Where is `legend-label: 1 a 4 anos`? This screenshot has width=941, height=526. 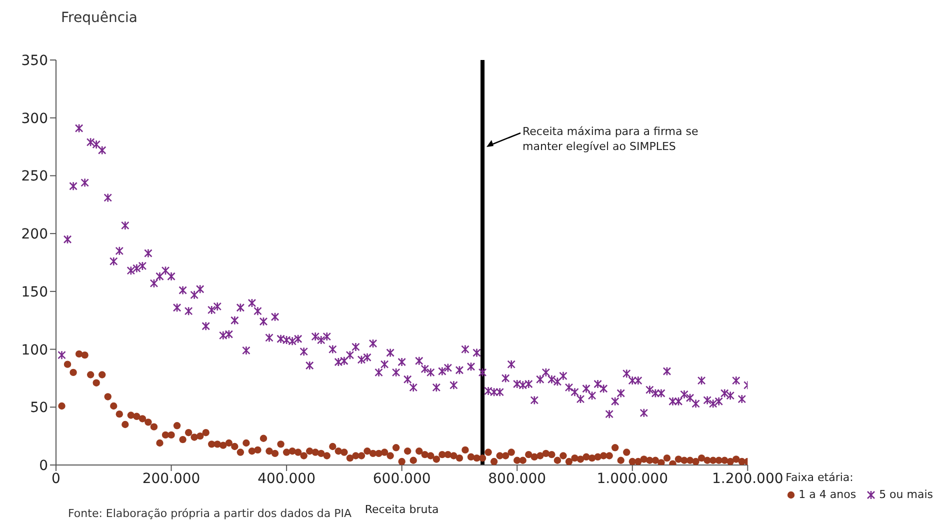
legend-label: 1 a 4 anos is located at coordinates (827, 494).